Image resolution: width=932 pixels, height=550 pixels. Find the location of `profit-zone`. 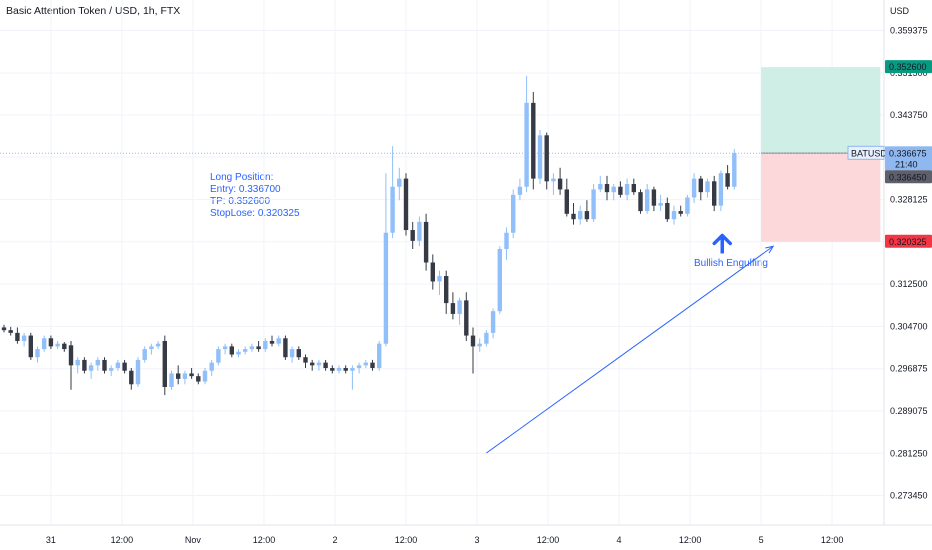

profit-zone is located at coordinates (821, 110).